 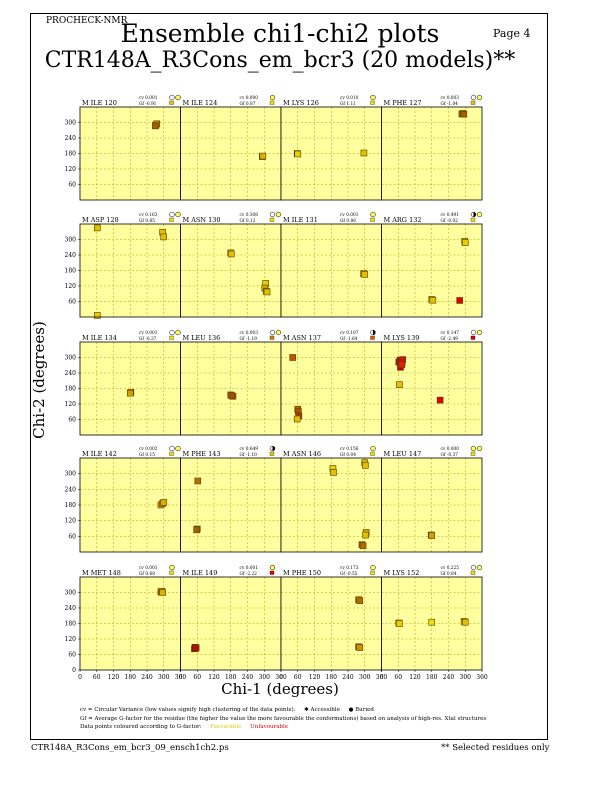 What do you see at coordinates (148, 104) in the screenshot?
I see `gf-value: Gf -0.91` at bounding box center [148, 104].